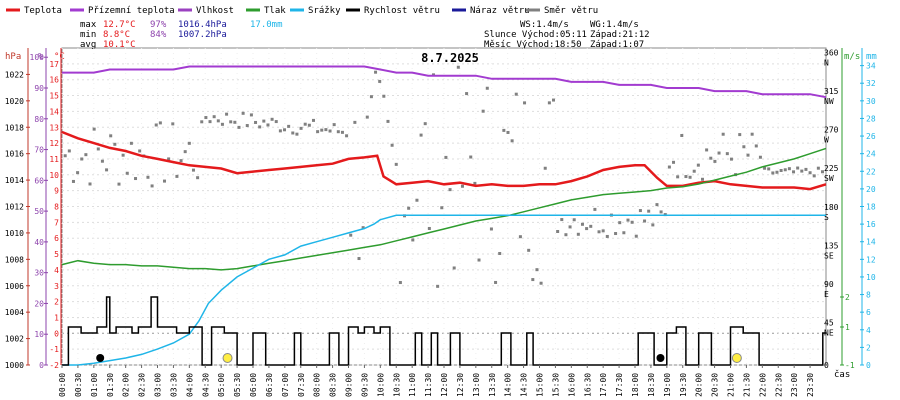 The height and width of the screenshot is (400, 900). What do you see at coordinates (43, 11) in the screenshot?
I see `legend-label: Teplota` at bounding box center [43, 11].